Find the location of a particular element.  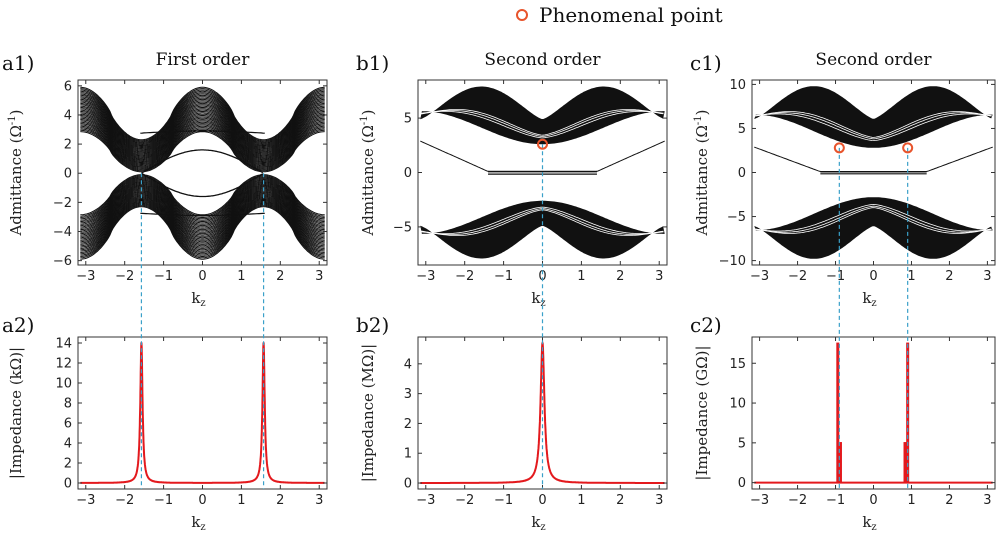

plot-frame is located at coordinates (873, 413).